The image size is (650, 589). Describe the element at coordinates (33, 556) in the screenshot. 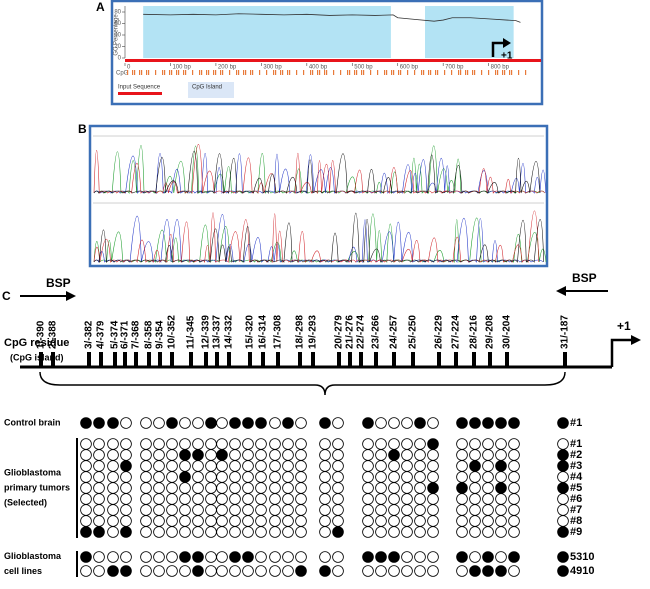

I see `row-group-label: Glioblastoma` at that location.